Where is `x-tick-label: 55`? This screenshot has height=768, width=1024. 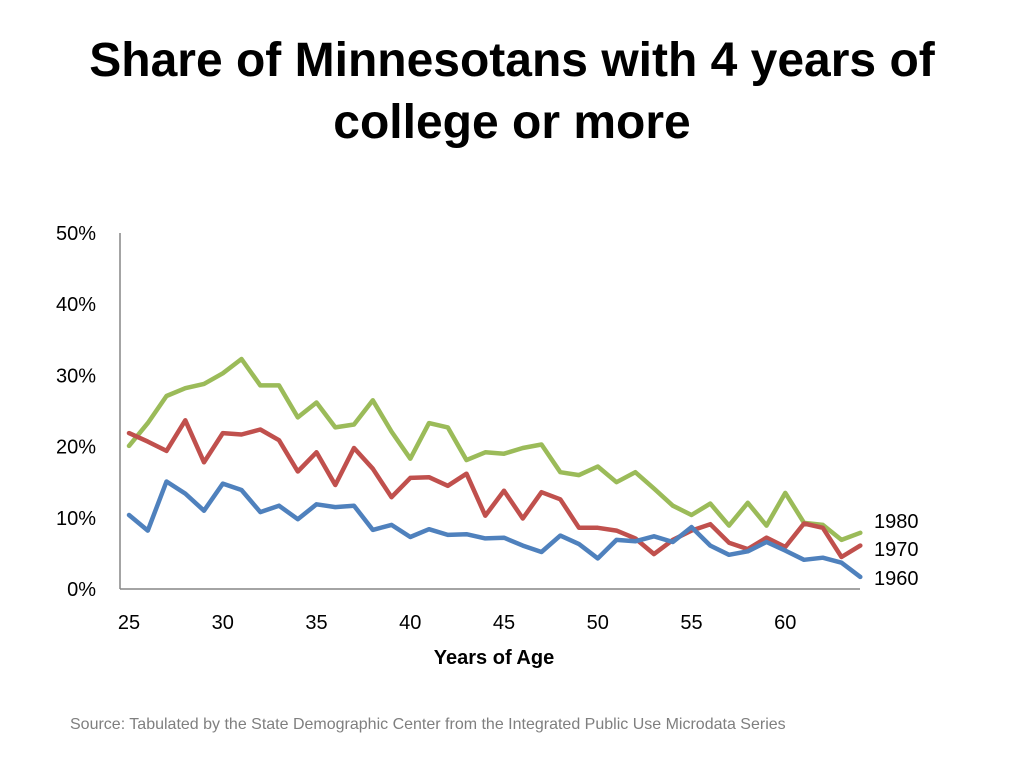
x-tick-label: 55 is located at coordinates (691, 623).